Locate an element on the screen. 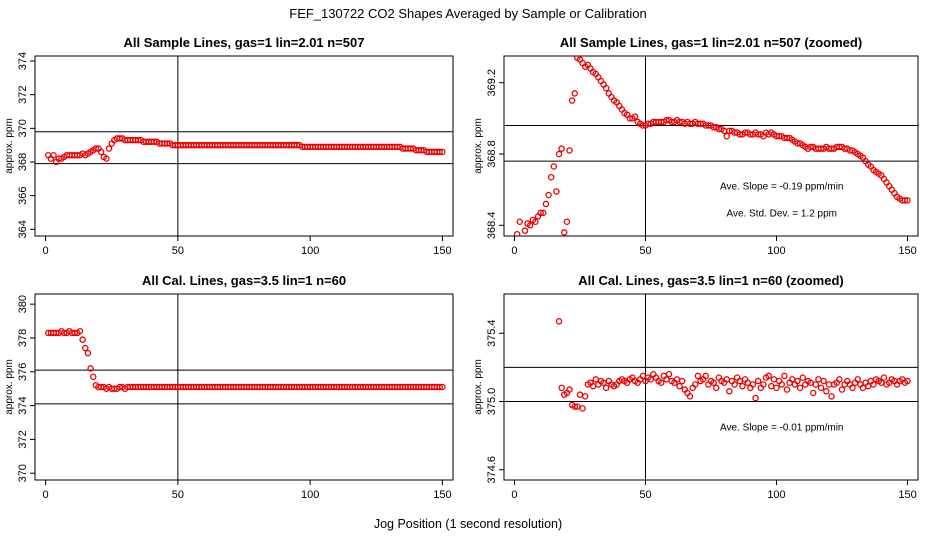 This screenshot has width=936, height=540. annotation: Ave. Slope = -0.19 ppm/min is located at coordinates (782, 187).